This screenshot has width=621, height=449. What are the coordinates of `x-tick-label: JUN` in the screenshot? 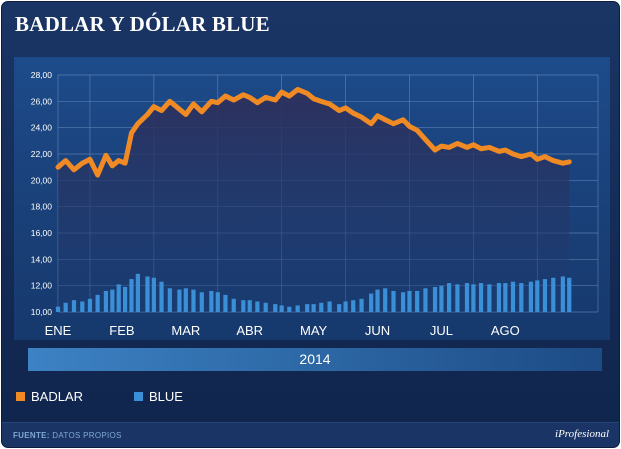 It's located at (377, 330).